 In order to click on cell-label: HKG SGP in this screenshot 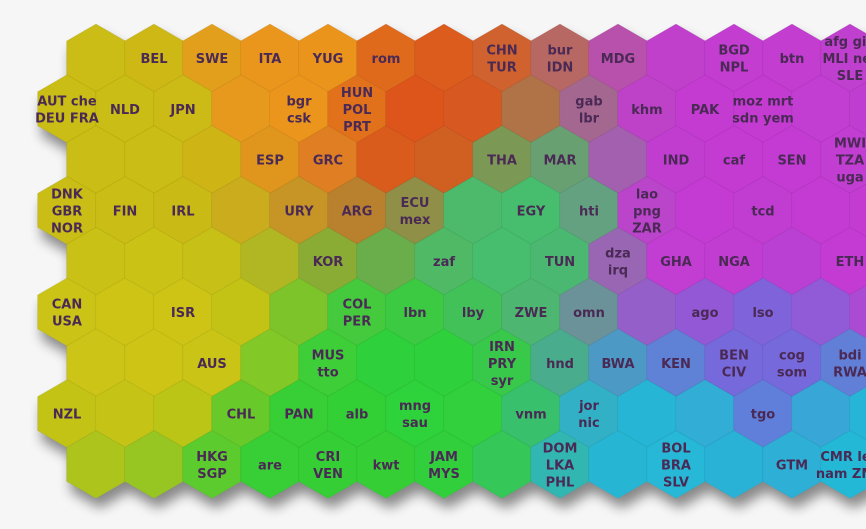, I will do `click(212, 466)`.